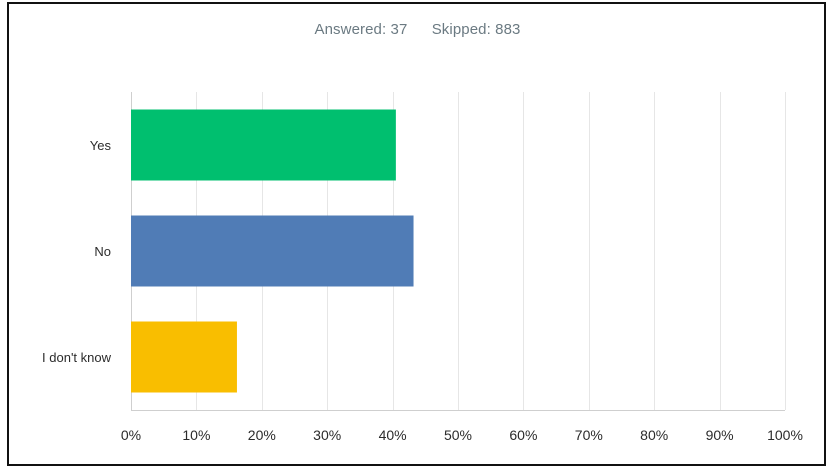  I want to click on category-label: No, so click(102, 251).